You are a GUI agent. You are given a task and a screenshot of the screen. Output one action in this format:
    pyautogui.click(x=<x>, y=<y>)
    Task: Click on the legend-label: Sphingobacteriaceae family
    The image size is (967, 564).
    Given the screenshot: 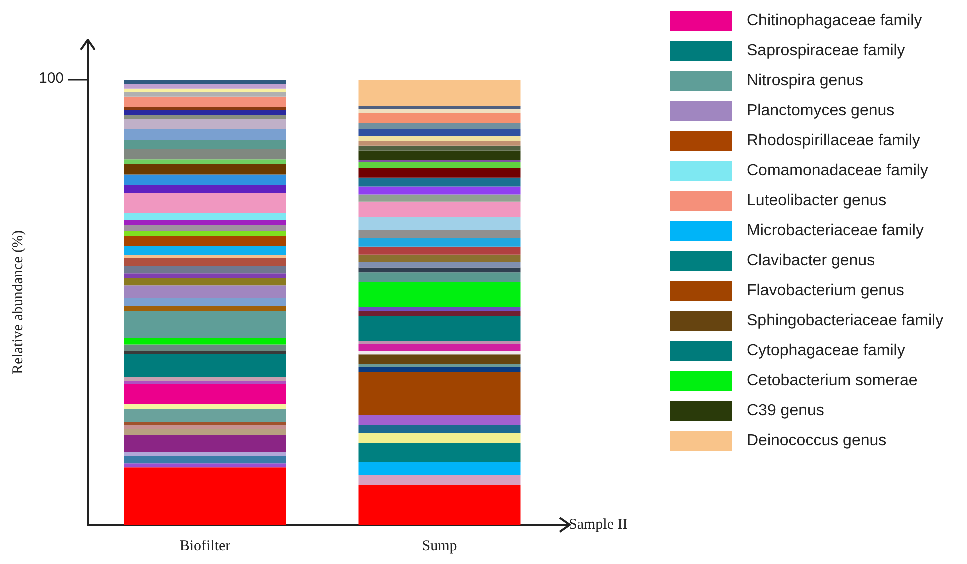 What is the action you would take?
    pyautogui.click(x=845, y=321)
    